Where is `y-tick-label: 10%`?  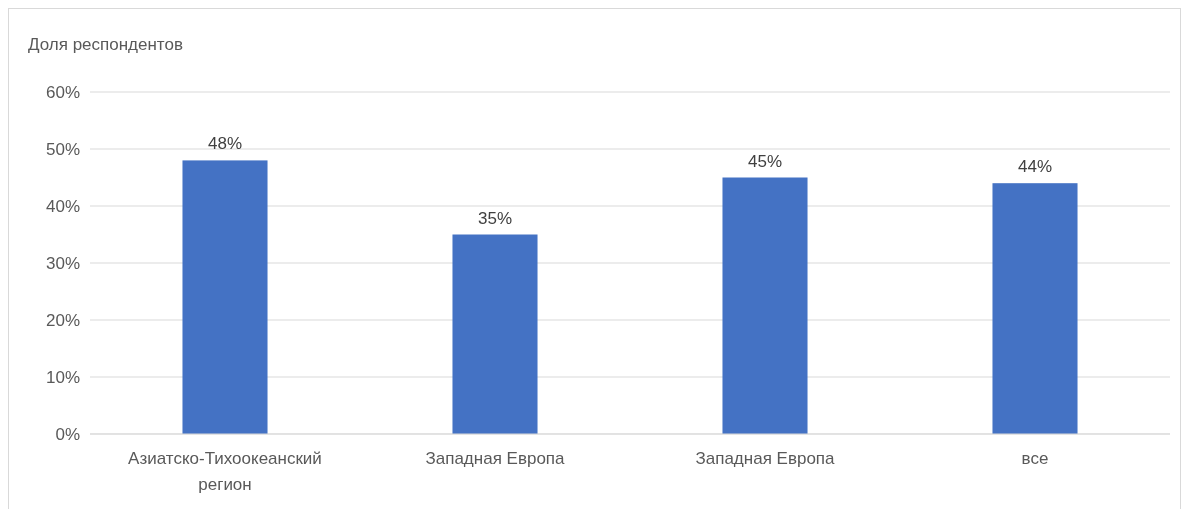
y-tick-label: 10% is located at coordinates (62, 377).